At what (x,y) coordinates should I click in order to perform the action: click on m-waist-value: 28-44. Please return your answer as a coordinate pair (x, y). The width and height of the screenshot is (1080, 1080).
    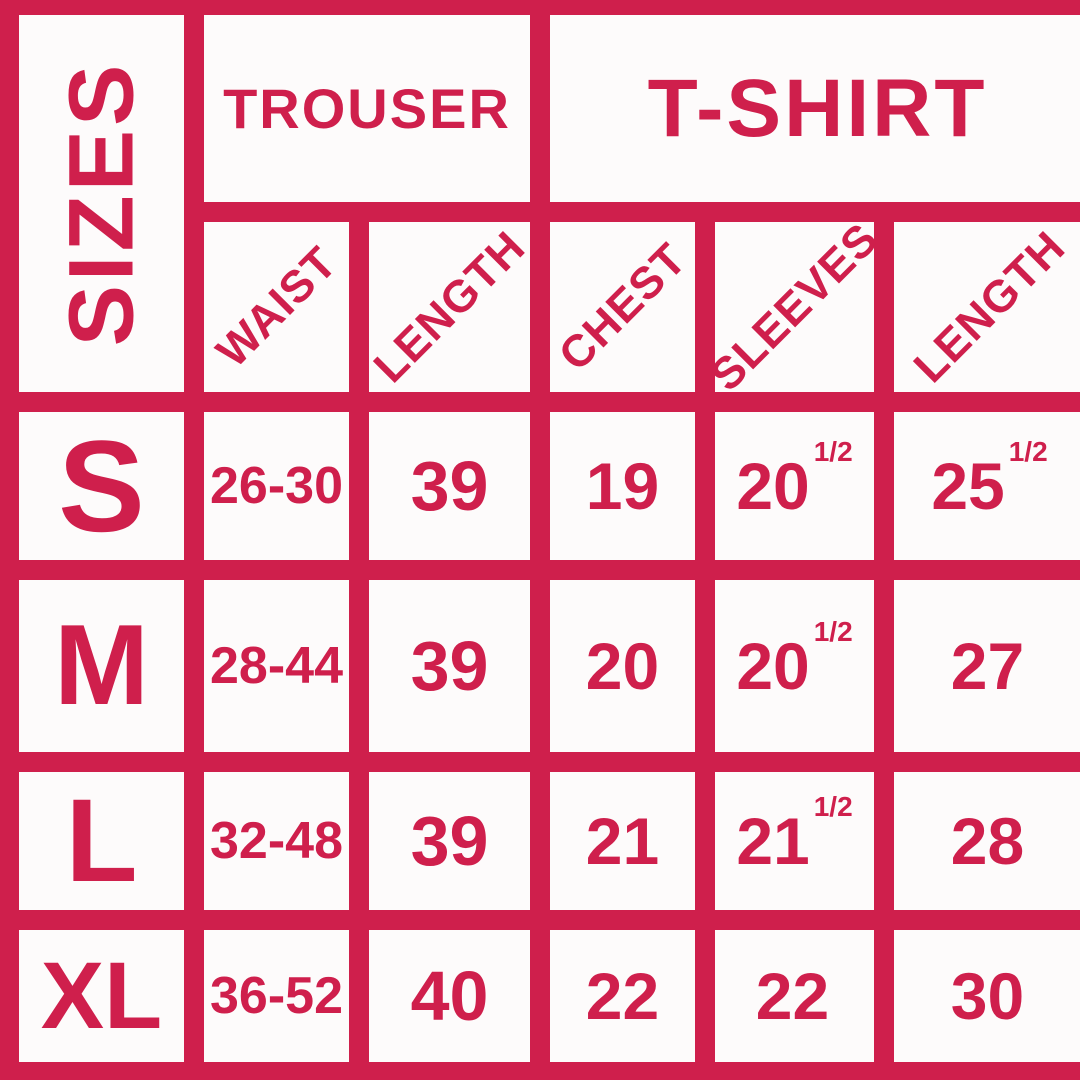
    Looking at the image, I should click on (276, 666).